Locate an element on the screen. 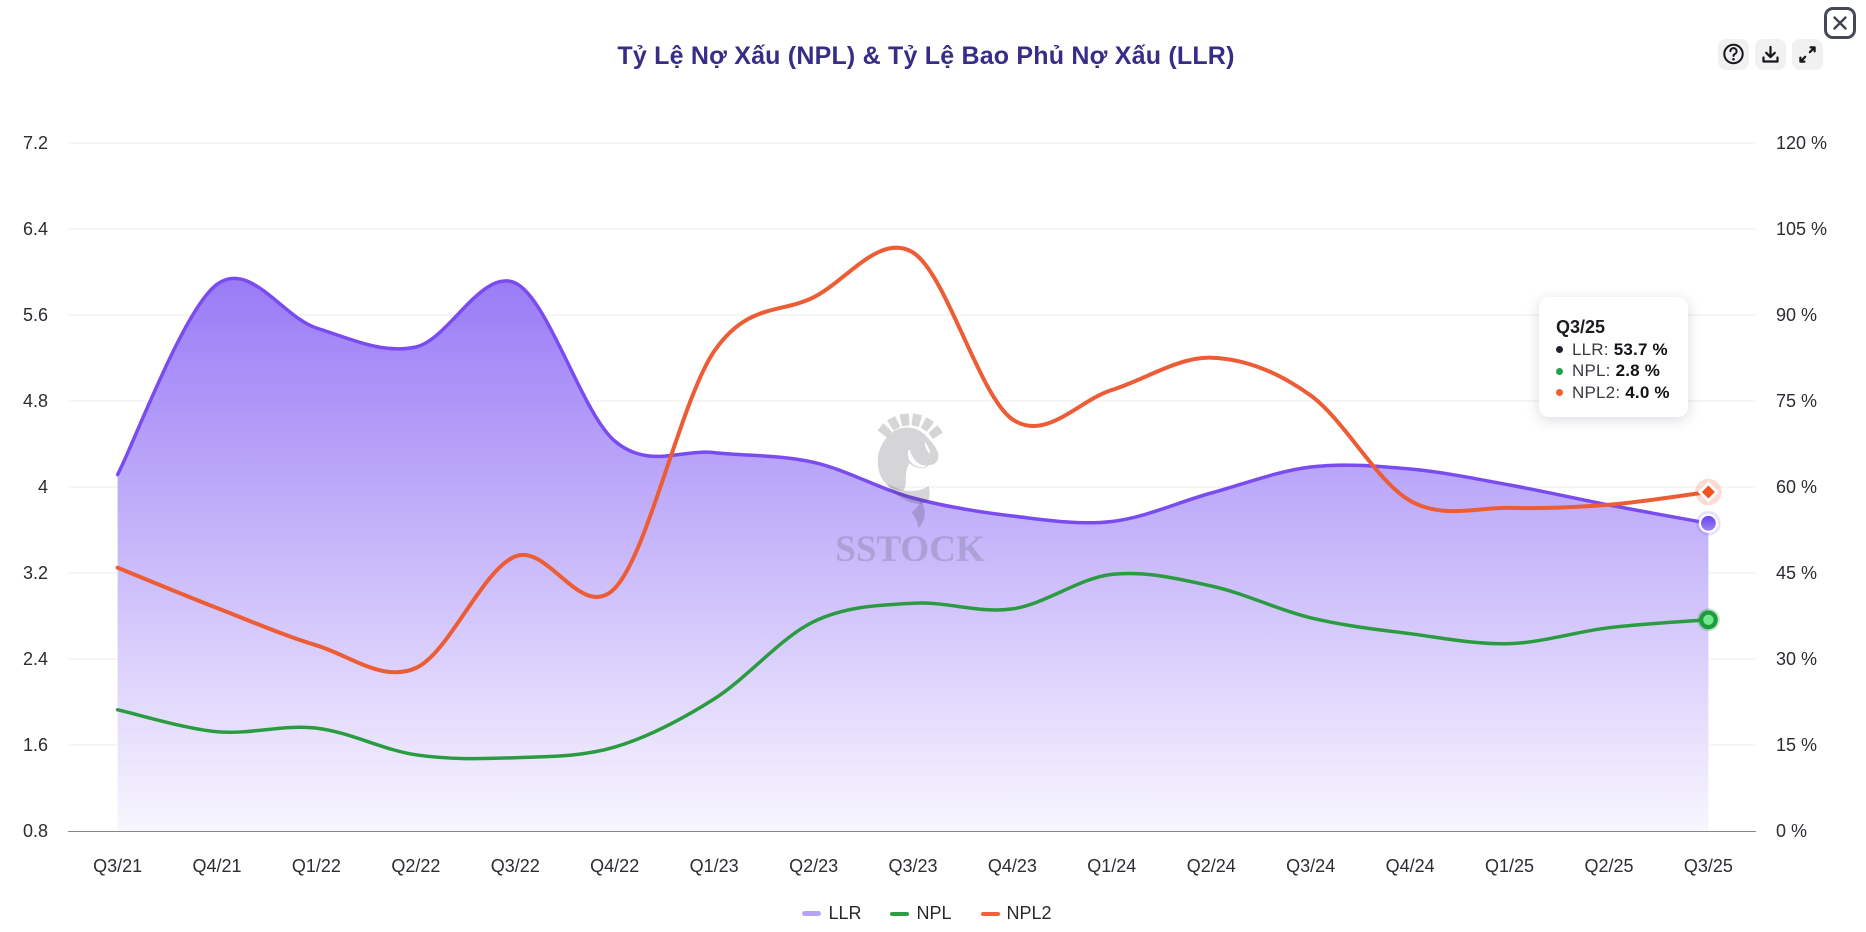 This screenshot has height=932, width=1866. svg-text: 15 % is located at coordinates (1796, 745).